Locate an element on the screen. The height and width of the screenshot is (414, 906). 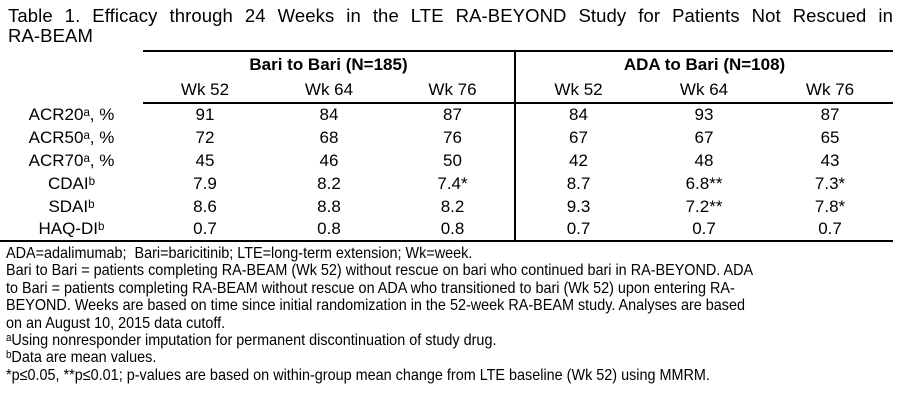
value-cell: 42 is located at coordinates (578, 160).